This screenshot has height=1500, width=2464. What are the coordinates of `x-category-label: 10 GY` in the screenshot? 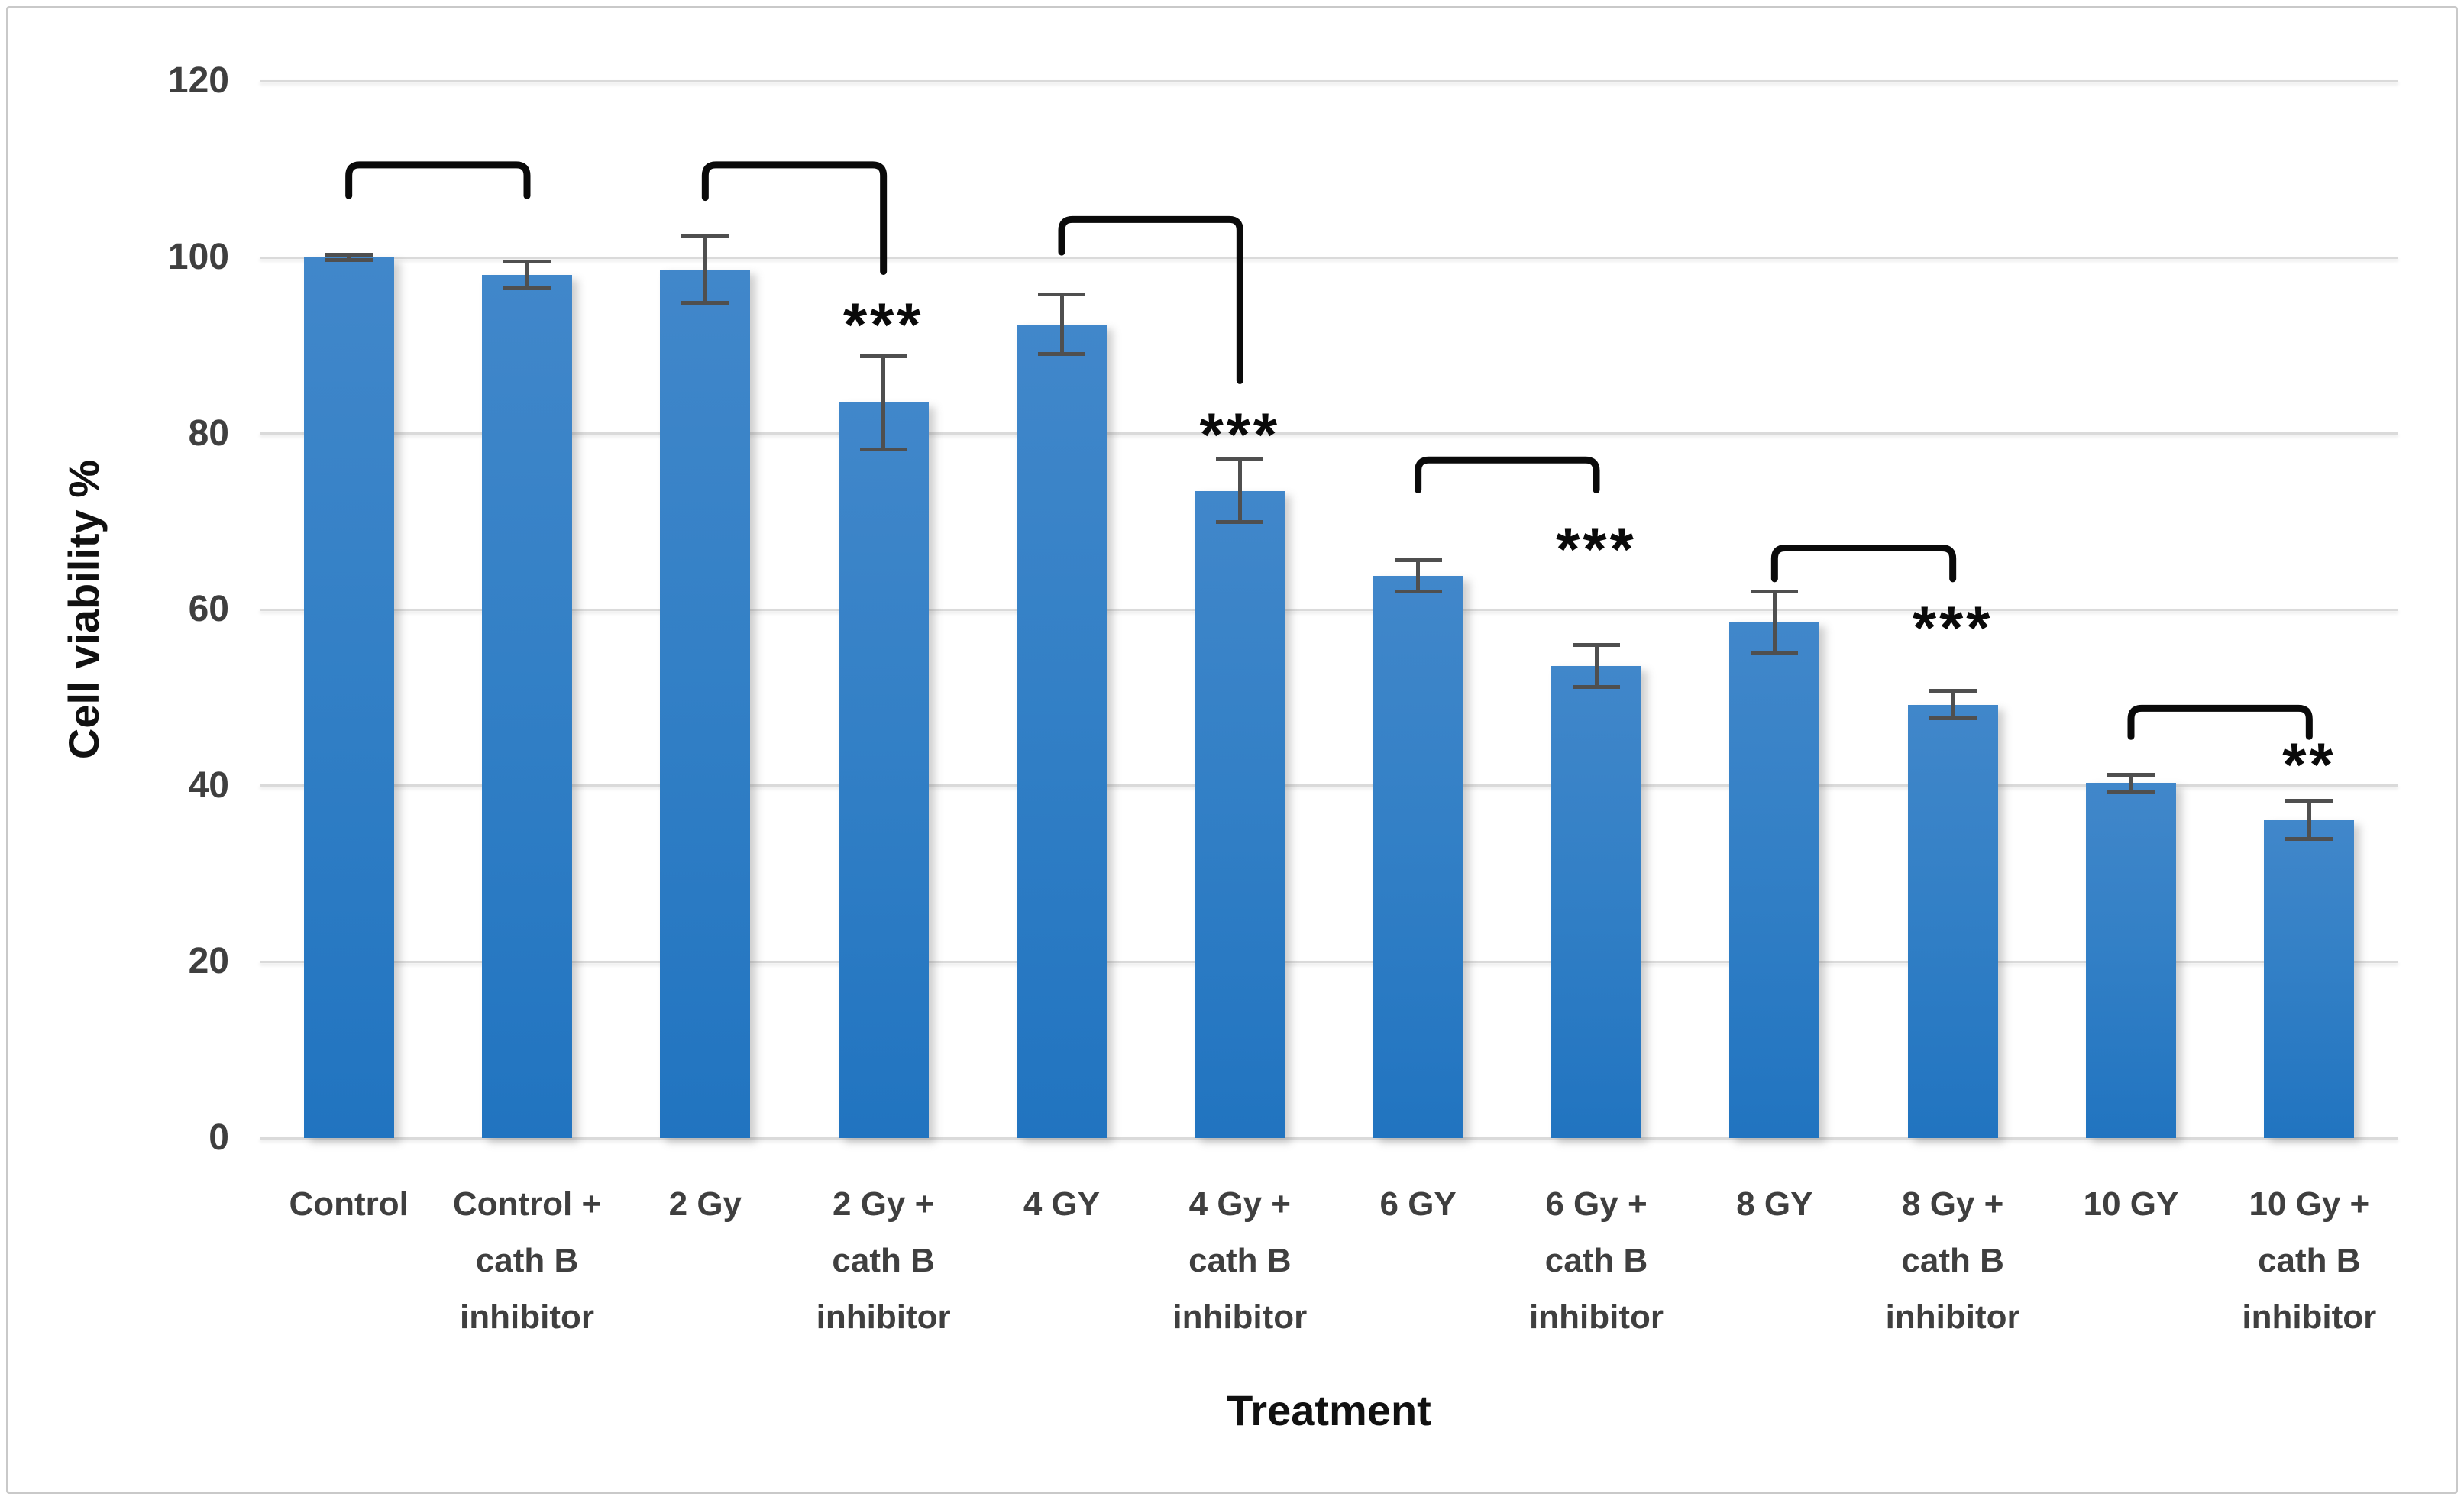 It's located at (2131, 1204).